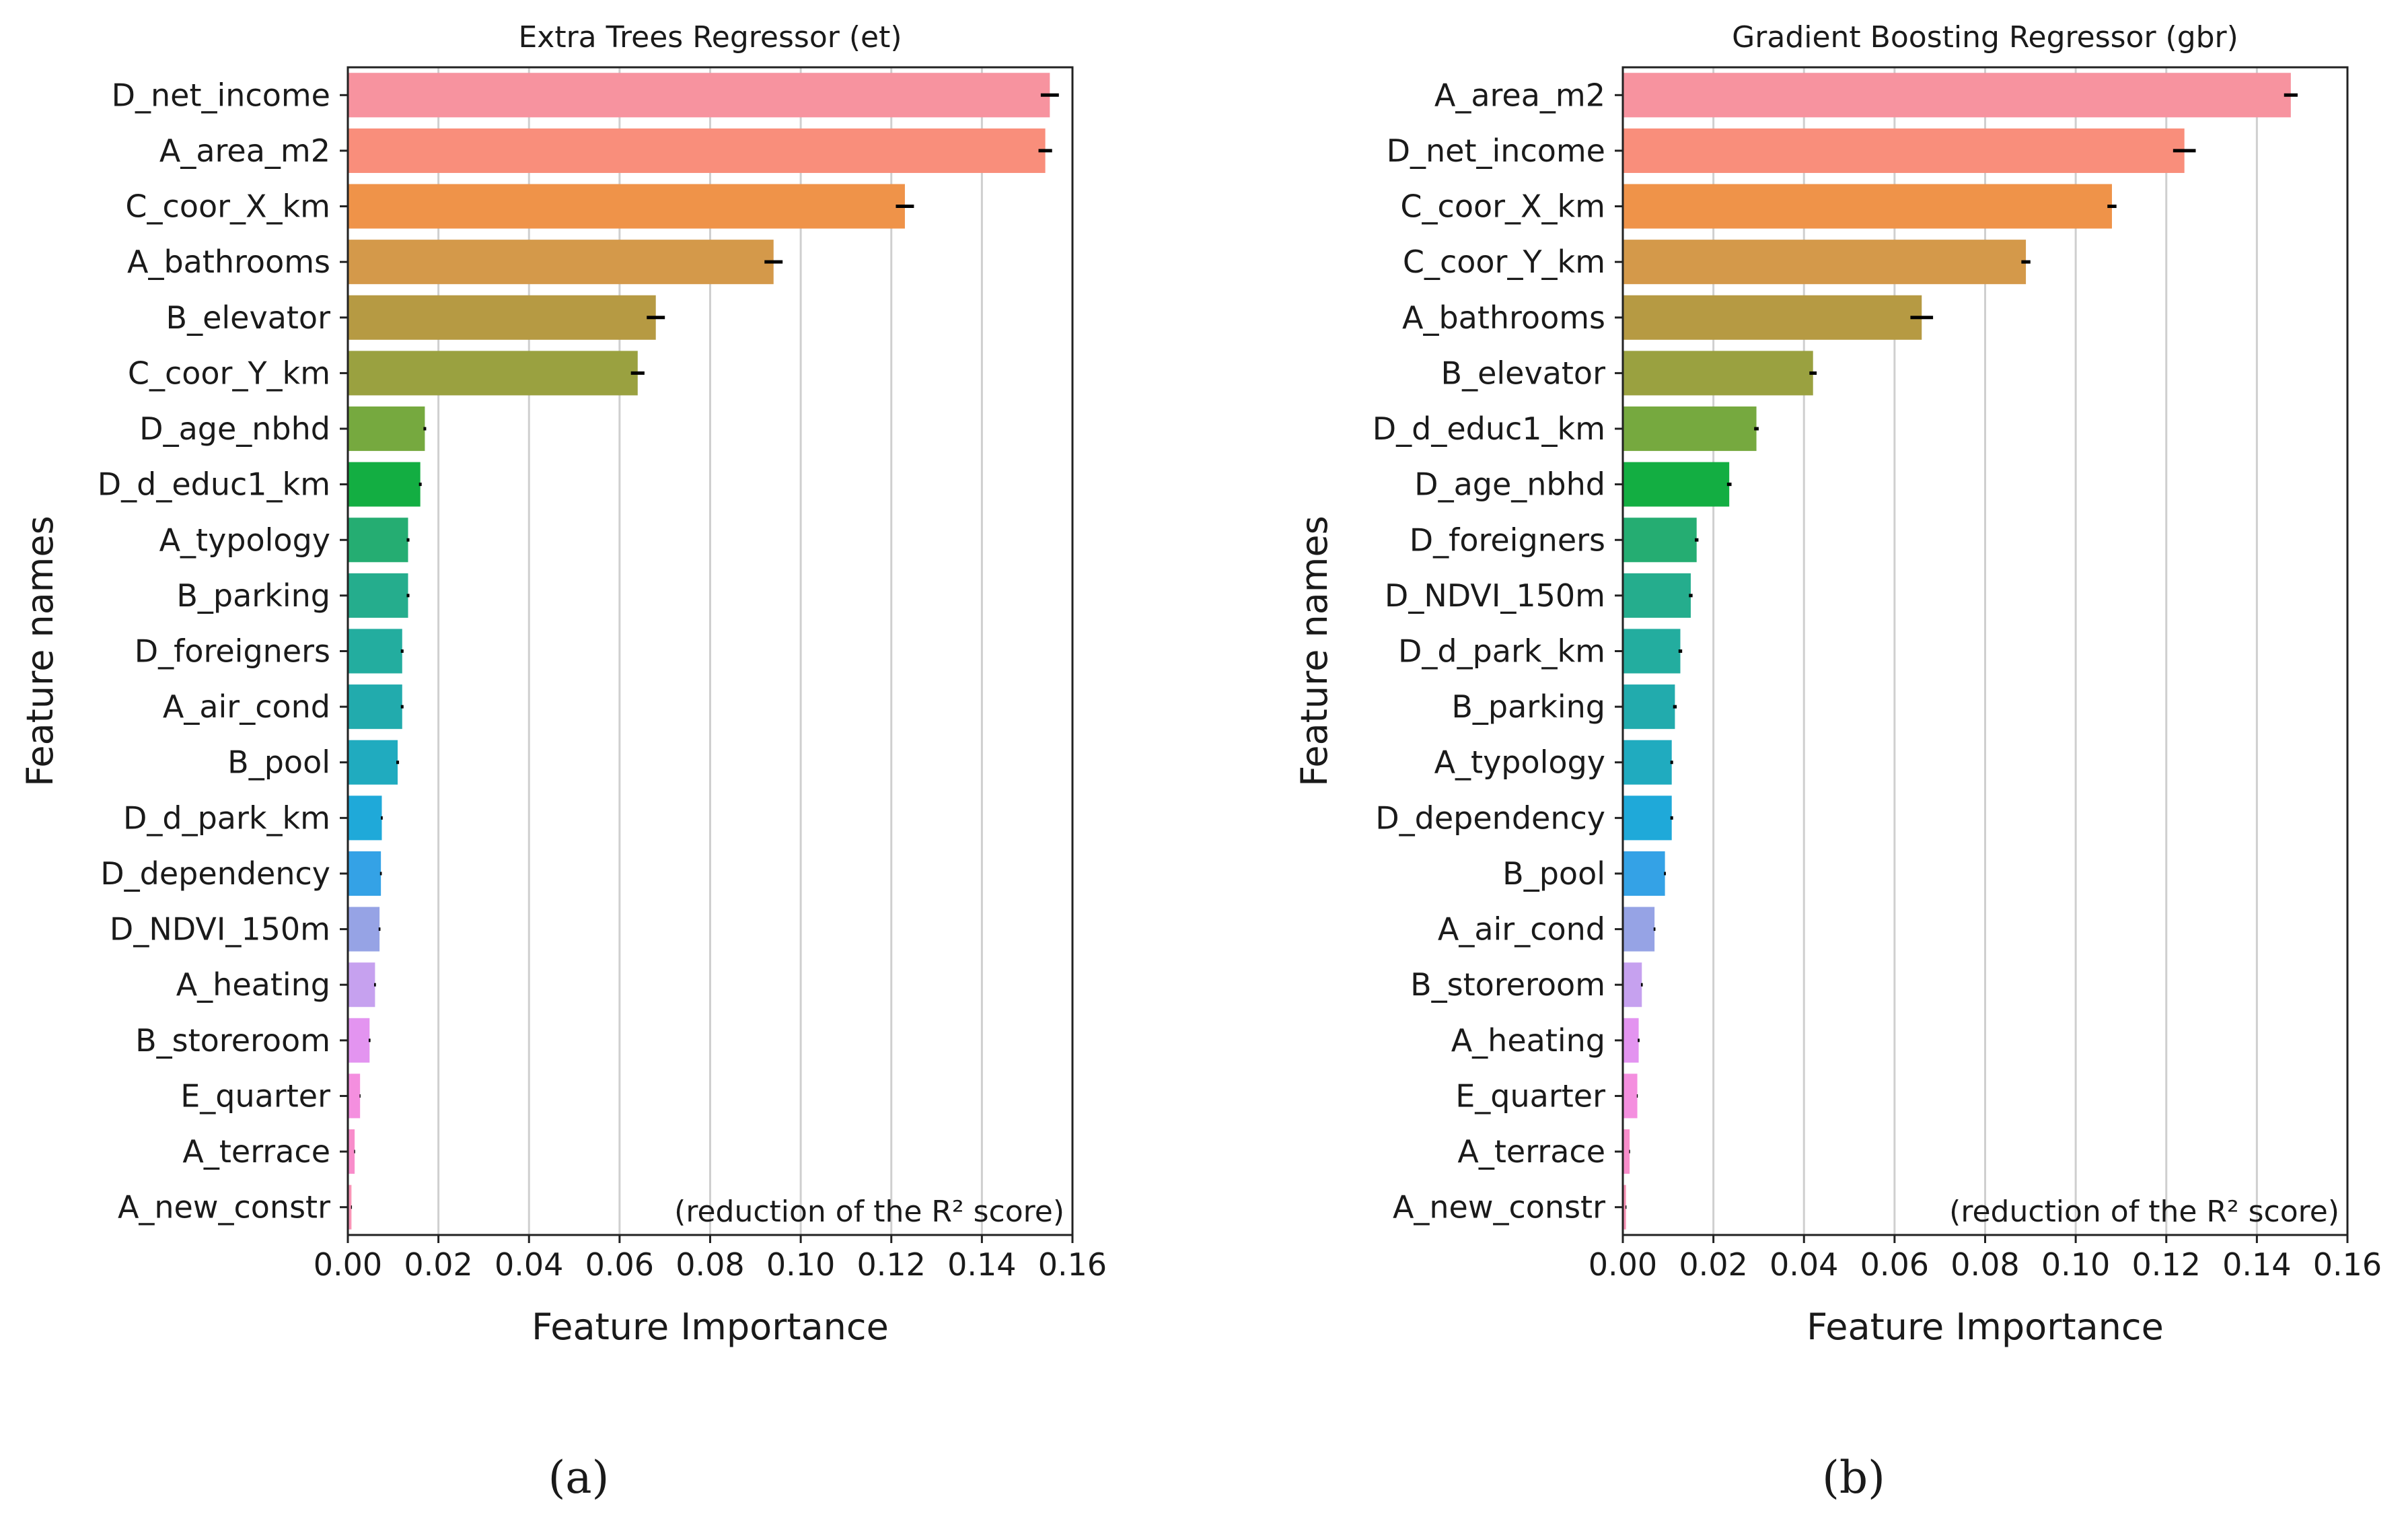  I want to click on category-label: D_age_nbhd, so click(1509, 484).